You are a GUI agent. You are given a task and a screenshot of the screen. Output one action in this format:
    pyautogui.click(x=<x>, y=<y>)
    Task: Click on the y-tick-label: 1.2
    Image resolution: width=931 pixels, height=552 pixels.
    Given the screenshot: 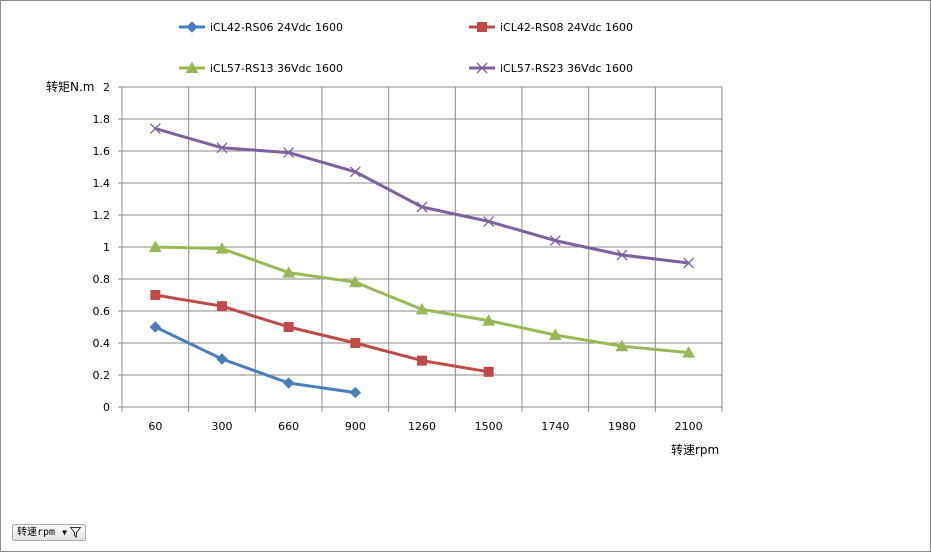 What is the action you would take?
    pyautogui.click(x=102, y=215)
    